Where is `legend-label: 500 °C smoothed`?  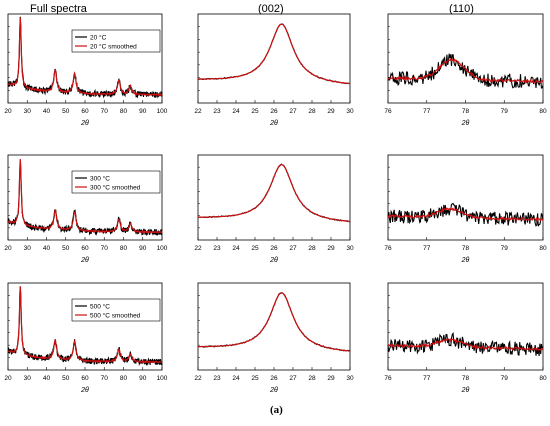 legend-label: 500 °C smoothed is located at coordinates (115, 316).